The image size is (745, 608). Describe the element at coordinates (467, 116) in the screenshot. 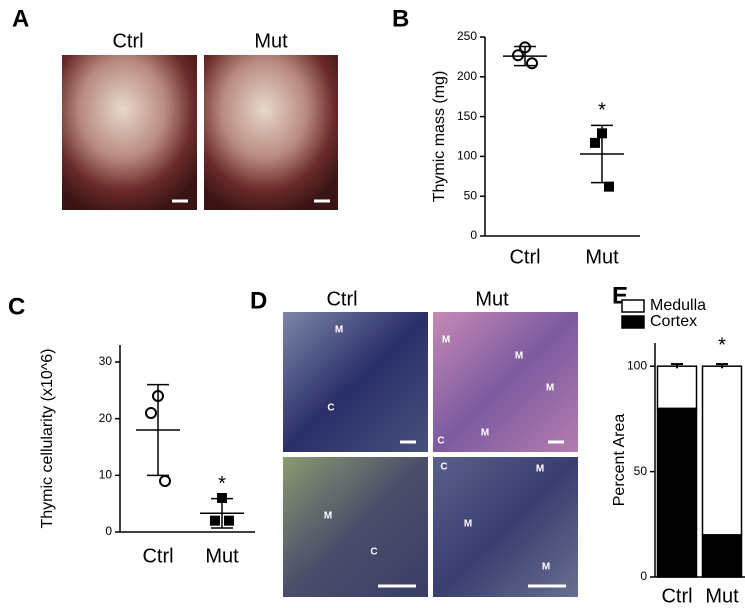

I see `y-tick-label: 150` at that location.